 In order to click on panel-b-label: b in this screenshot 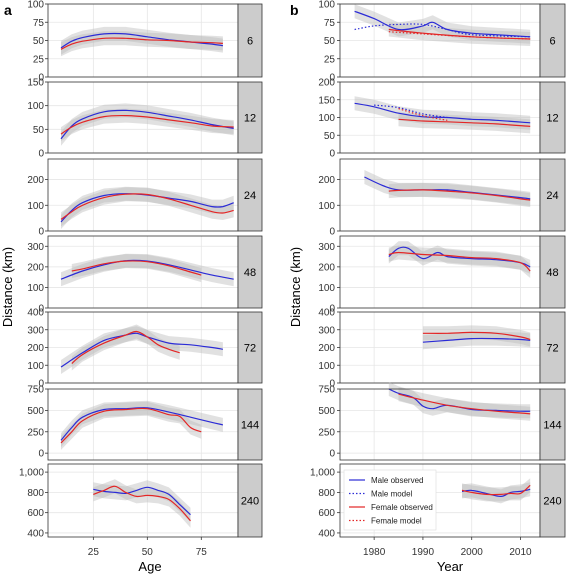, I will do `click(294, 10)`.